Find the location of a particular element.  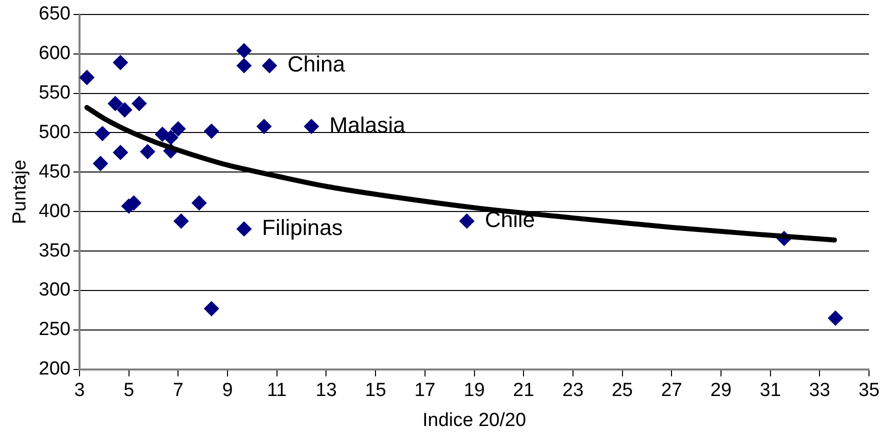

x-tick-label: 21 is located at coordinates (523, 391).